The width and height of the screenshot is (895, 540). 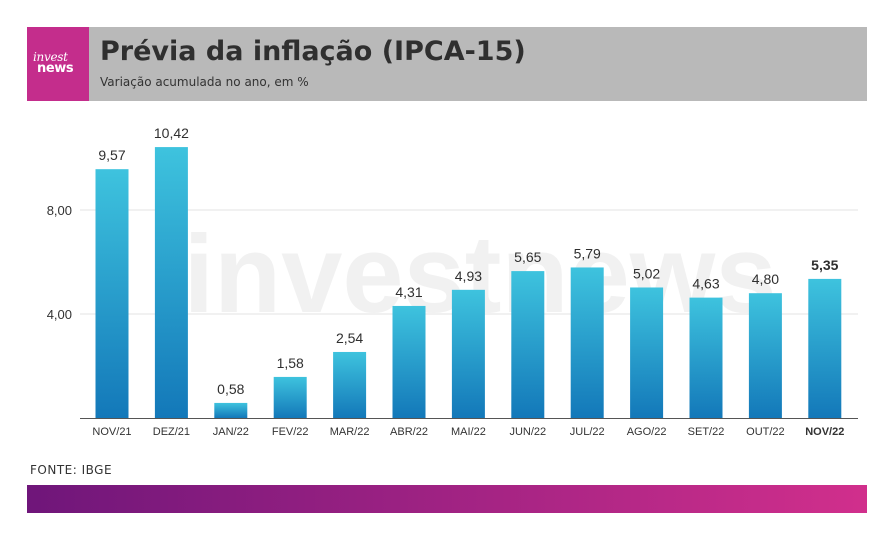 What do you see at coordinates (230, 389) in the screenshot?
I see `bar-value-label: 0,58` at bounding box center [230, 389].